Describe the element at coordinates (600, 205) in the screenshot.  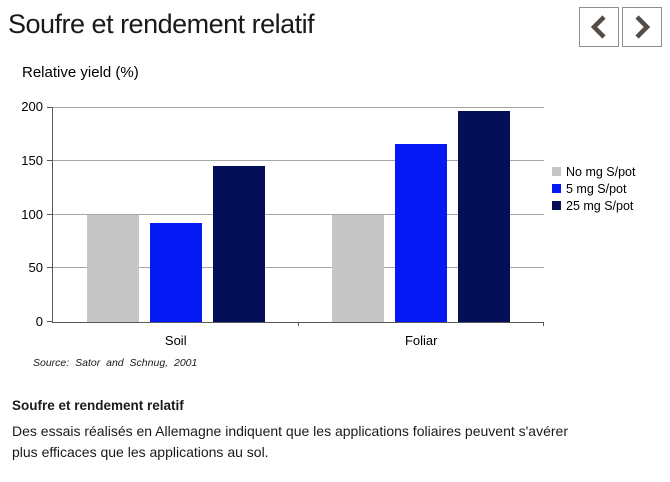
I see `legend-label: 25 mg S/pot` at that location.